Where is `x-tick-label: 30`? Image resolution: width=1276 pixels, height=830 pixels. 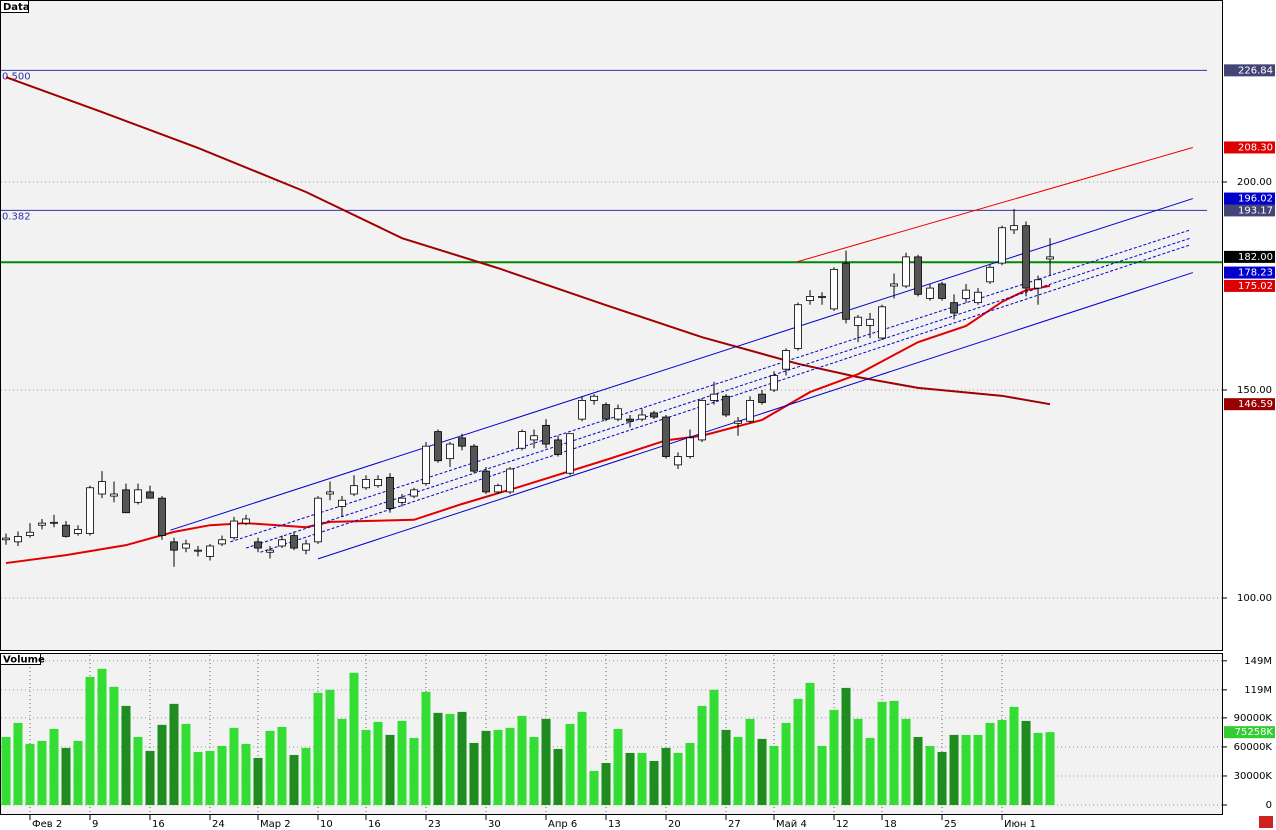
x-tick-label: 30 is located at coordinates (494, 824).